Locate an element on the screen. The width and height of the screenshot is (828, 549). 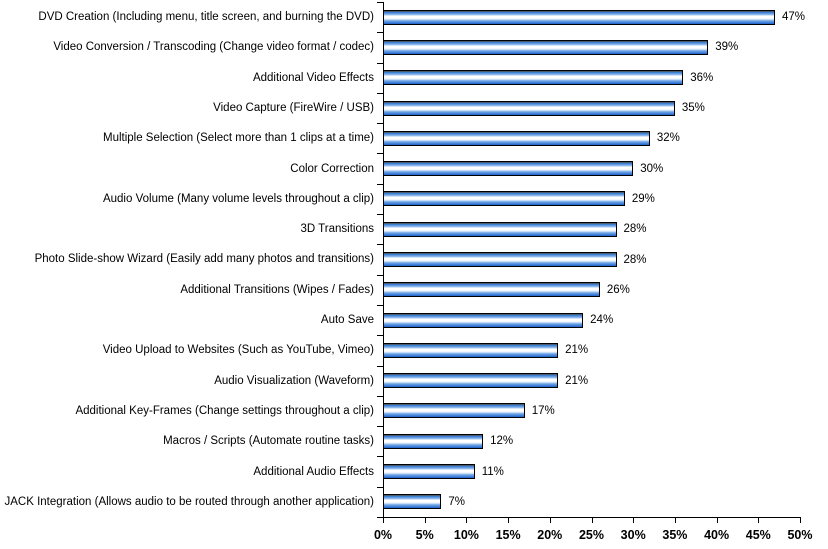
x-axis-tick-label: 35% is located at coordinates (675, 535).